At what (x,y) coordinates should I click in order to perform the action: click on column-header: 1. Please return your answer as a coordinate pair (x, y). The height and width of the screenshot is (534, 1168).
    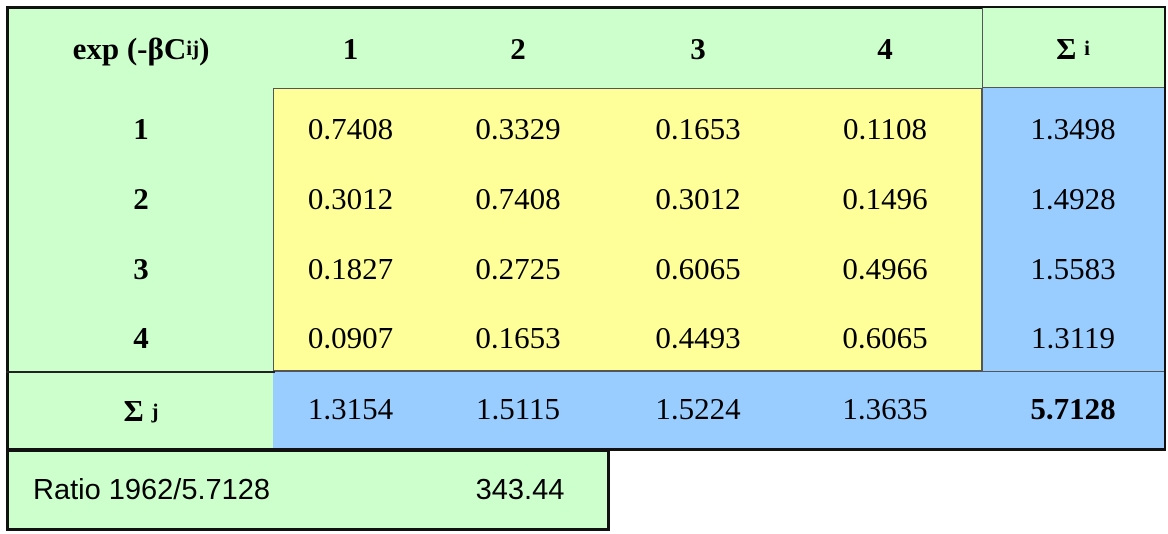
    Looking at the image, I should click on (350, 48).